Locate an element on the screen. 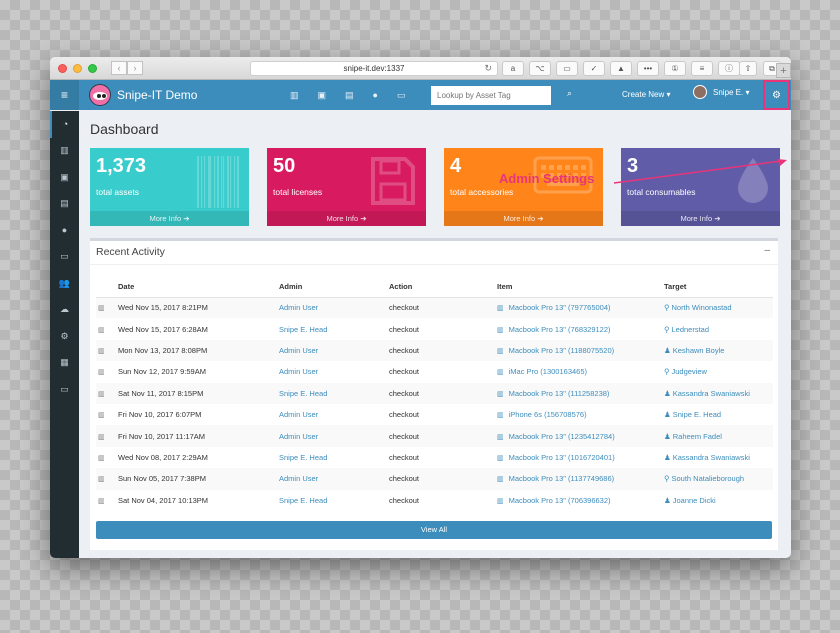 The height and width of the screenshot is (633, 840). column-header-action: Action is located at coordinates (441, 287).